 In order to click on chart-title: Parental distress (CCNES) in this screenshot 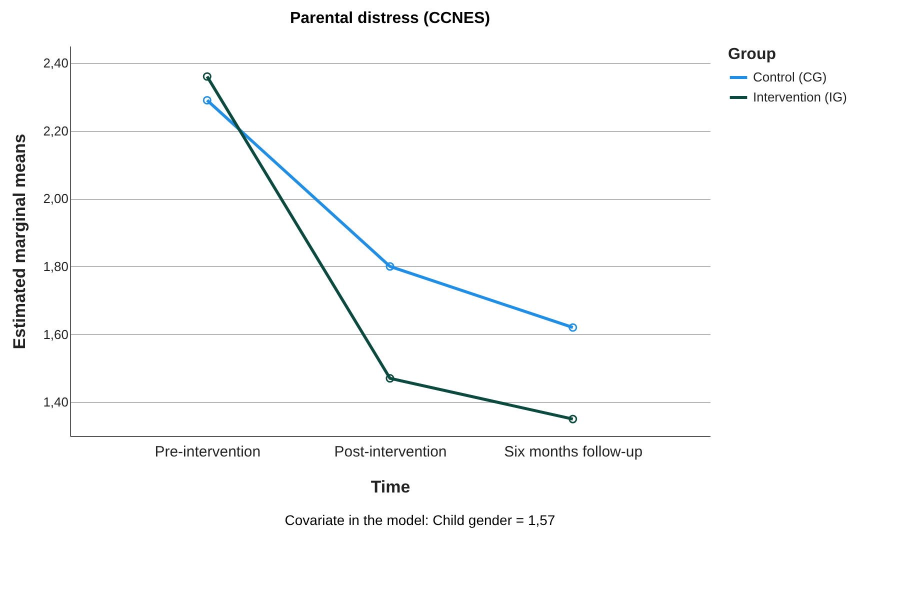, I will do `click(390, 18)`.